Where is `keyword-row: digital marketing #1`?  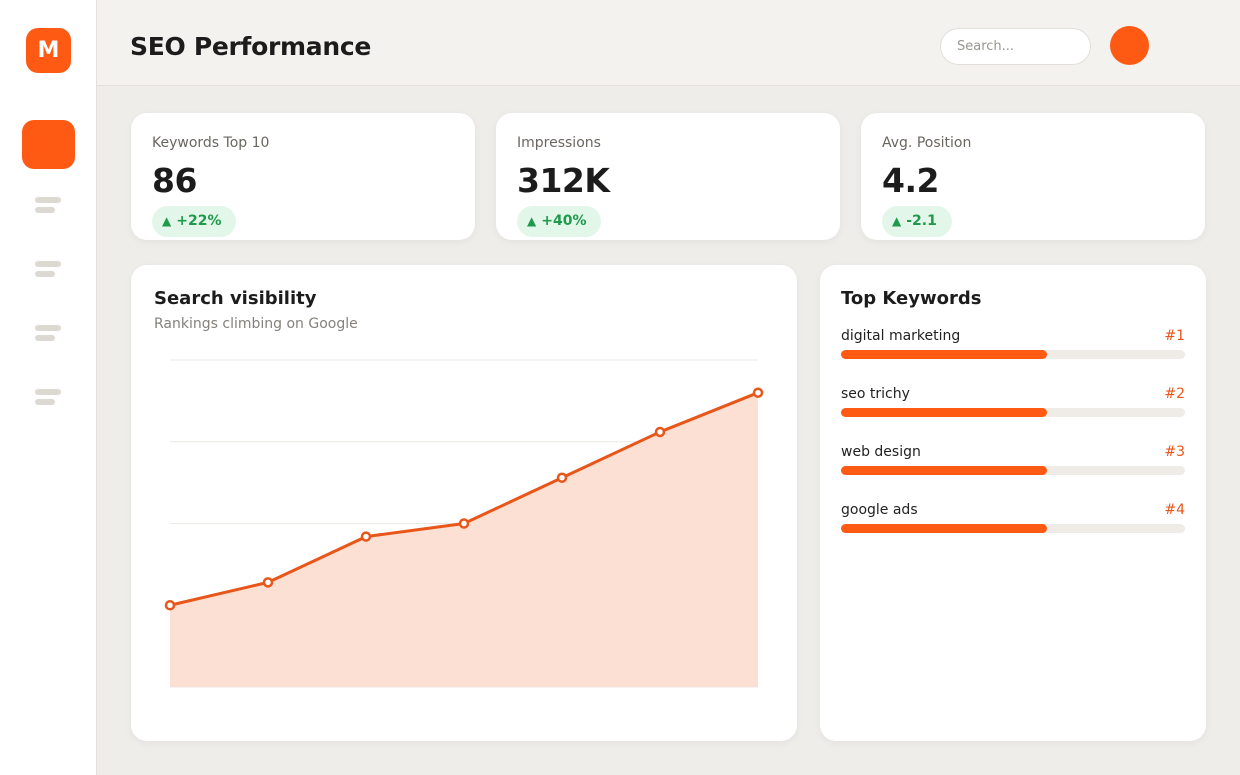 keyword-row: digital marketing #1 is located at coordinates (1013, 346).